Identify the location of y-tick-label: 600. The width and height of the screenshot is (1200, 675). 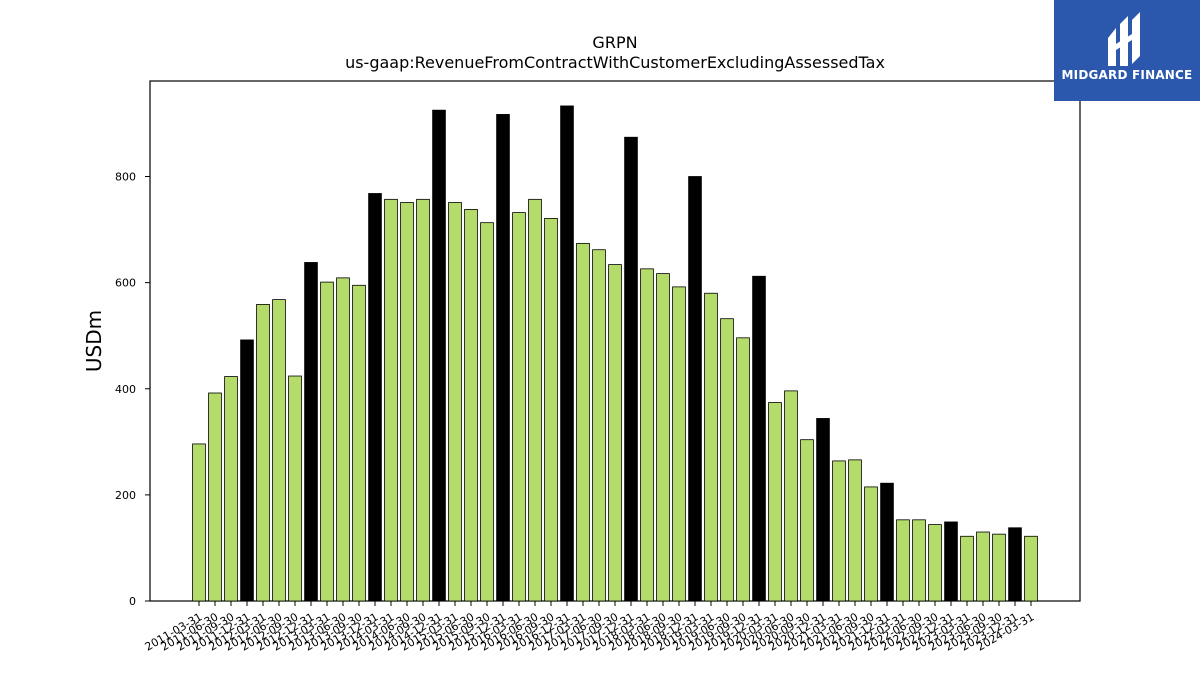
(125, 283).